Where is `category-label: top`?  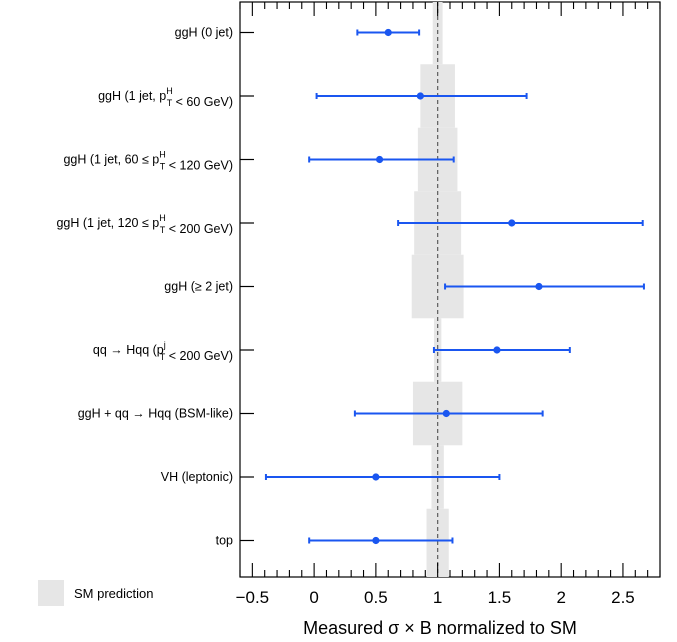
category-label: top is located at coordinates (224, 541).